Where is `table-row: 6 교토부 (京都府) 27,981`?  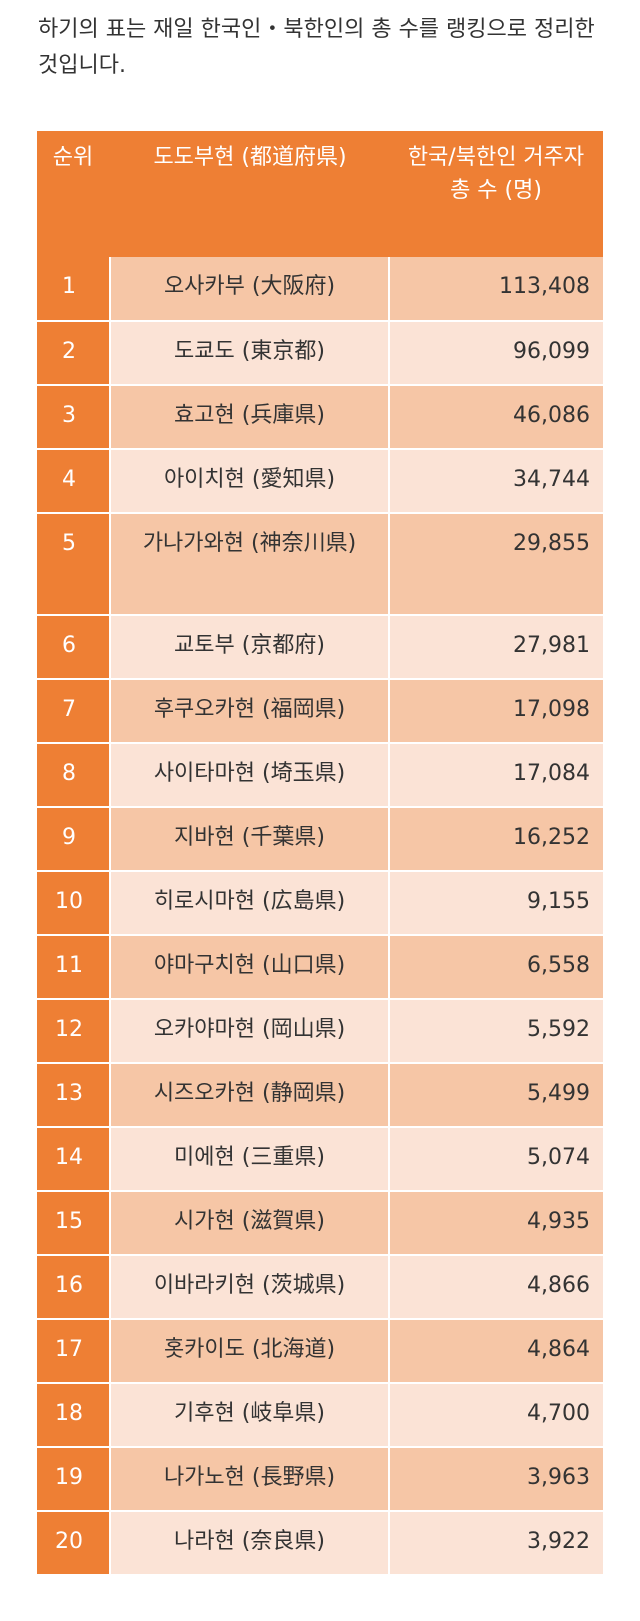 table-row: 6 교토부 (京都府) 27,981 is located at coordinates (320, 647).